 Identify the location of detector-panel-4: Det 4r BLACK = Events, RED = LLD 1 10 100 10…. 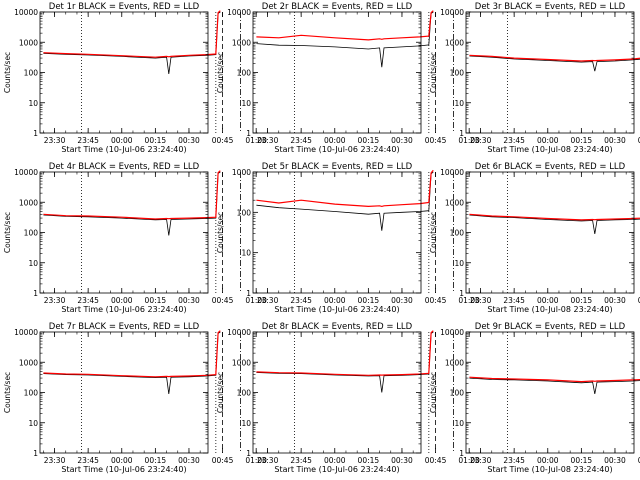
(135, 238).